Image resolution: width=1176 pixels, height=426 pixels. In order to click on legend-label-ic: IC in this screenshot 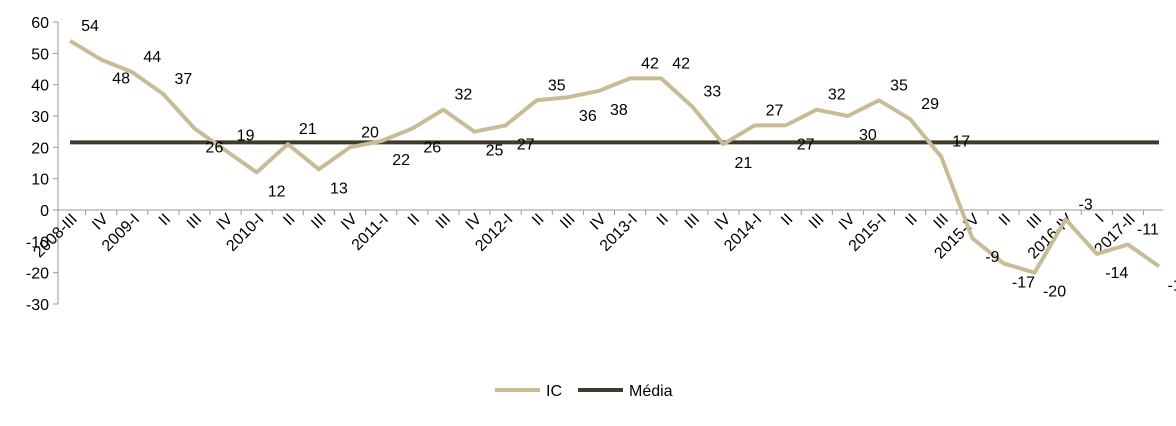, I will do `click(554, 391)`.